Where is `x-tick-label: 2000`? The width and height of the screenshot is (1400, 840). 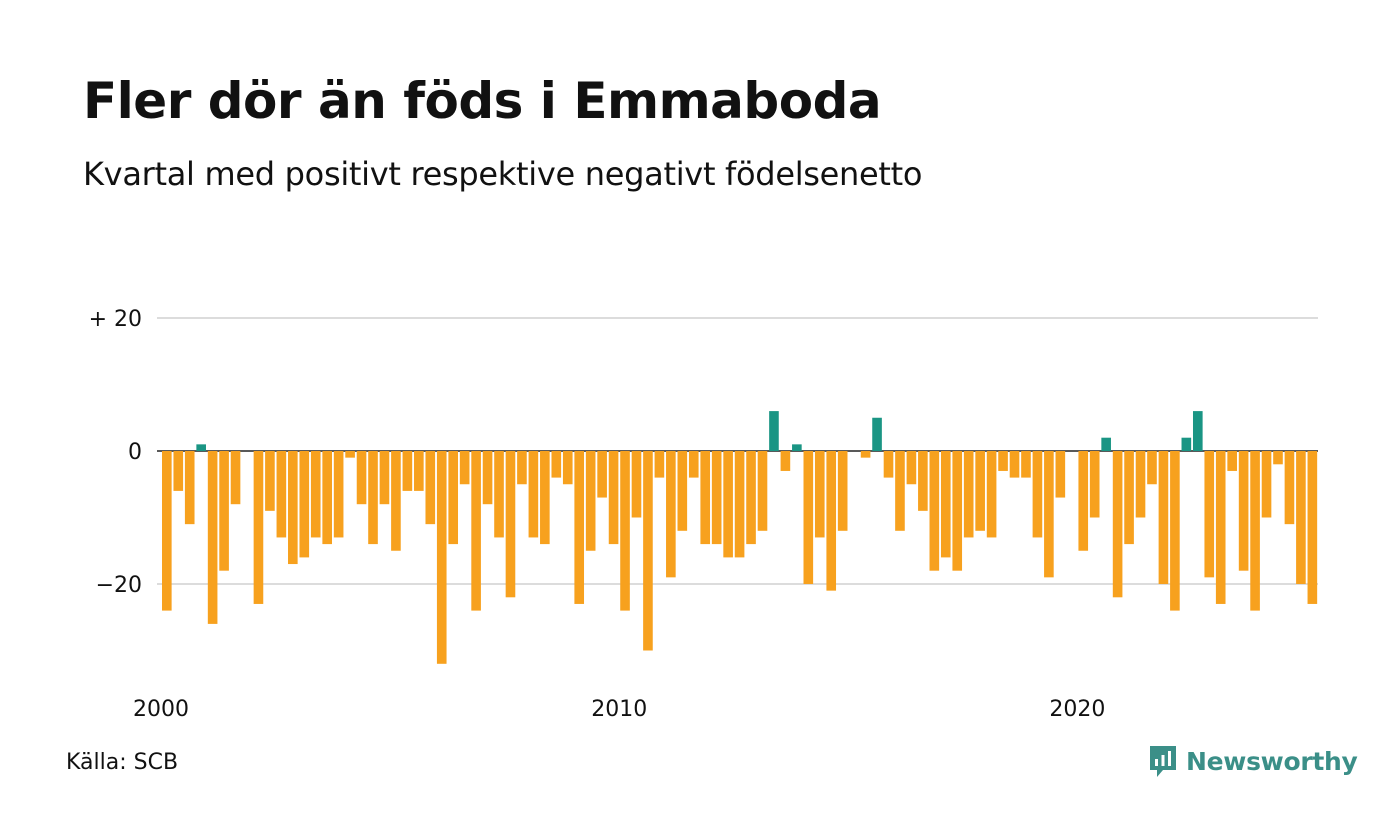 x-tick-label: 2000 is located at coordinates (161, 709).